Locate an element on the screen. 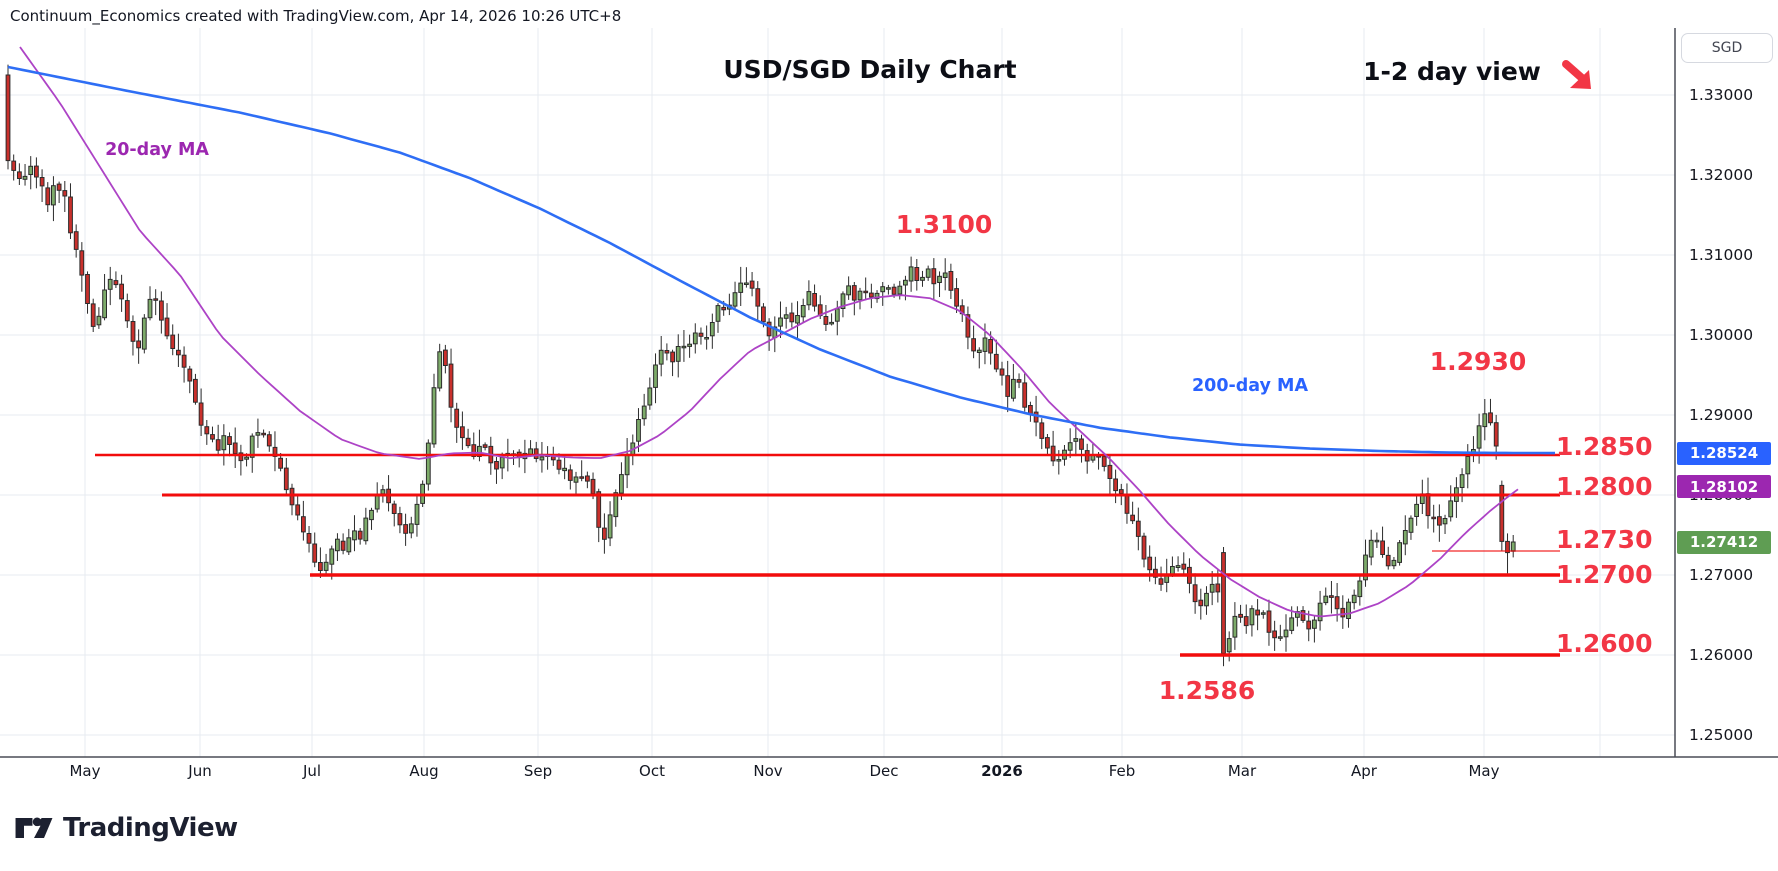 The width and height of the screenshot is (1778, 871). price-annotation: 1.3100 is located at coordinates (944, 224).